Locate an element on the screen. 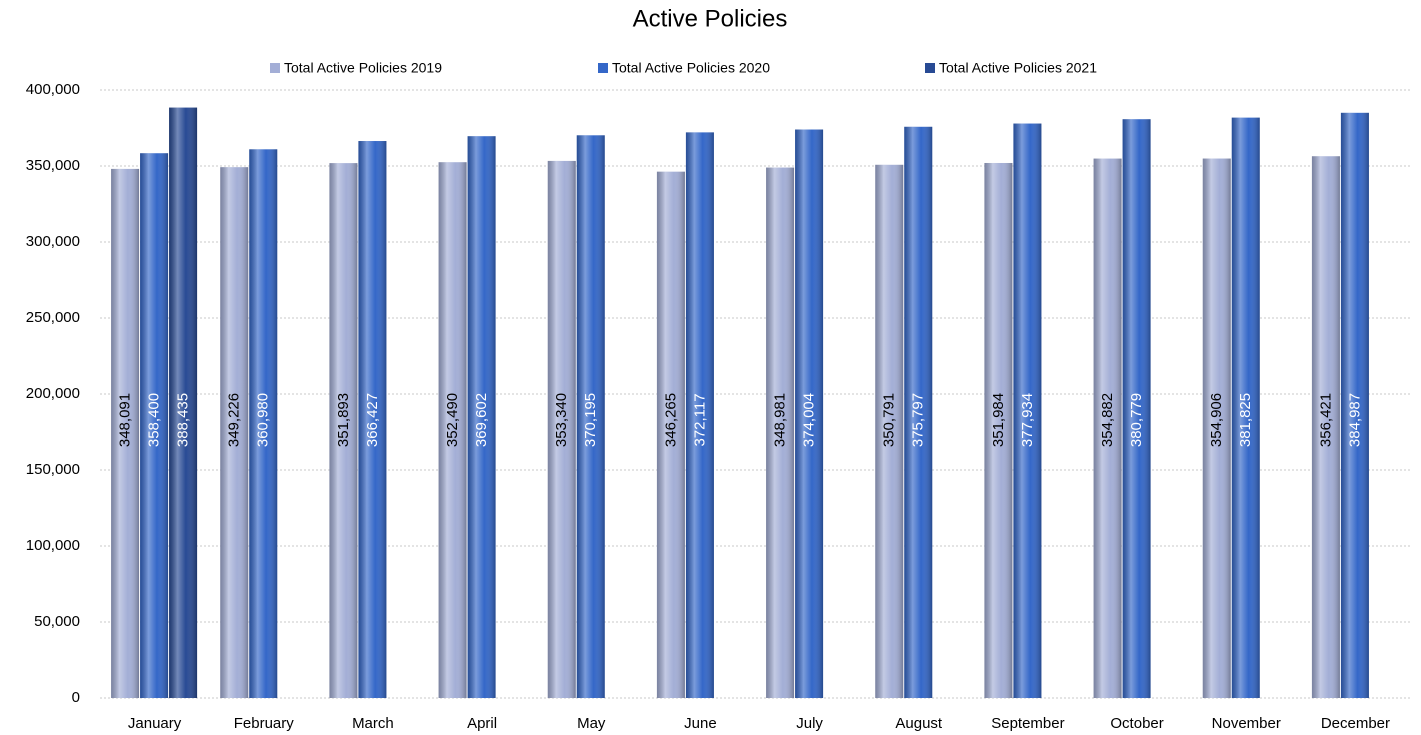 This screenshot has width=1421, height=735. data-label: 348,091 is located at coordinates (125, 420).